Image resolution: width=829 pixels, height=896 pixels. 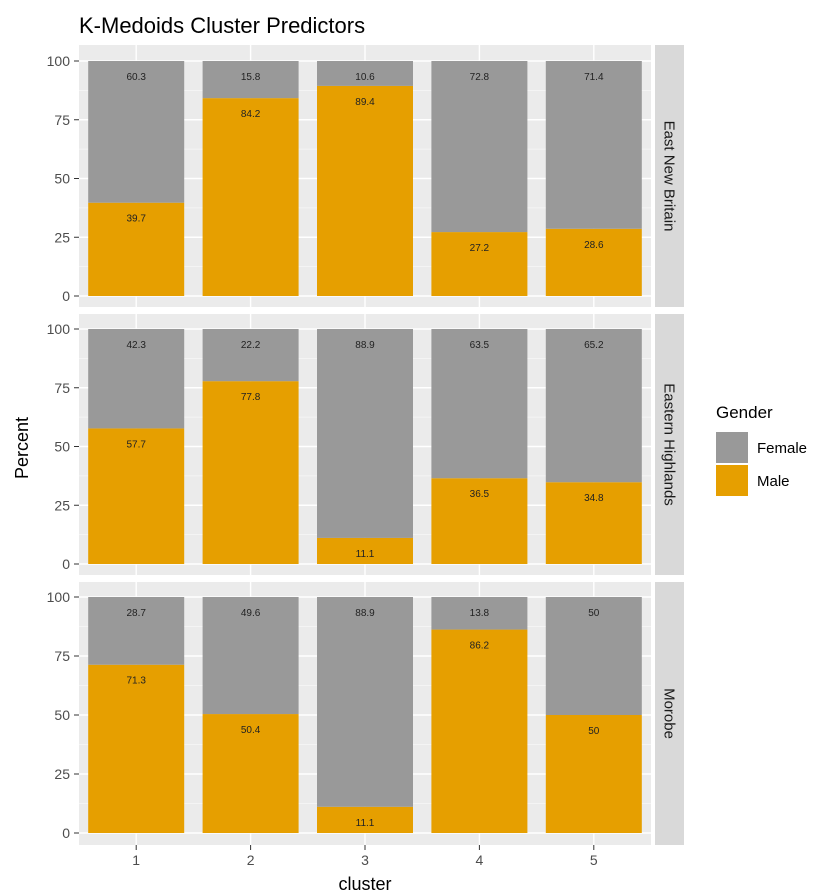 I want to click on chart-title: K-Medoids Cluster Predictors, so click(x=222, y=25).